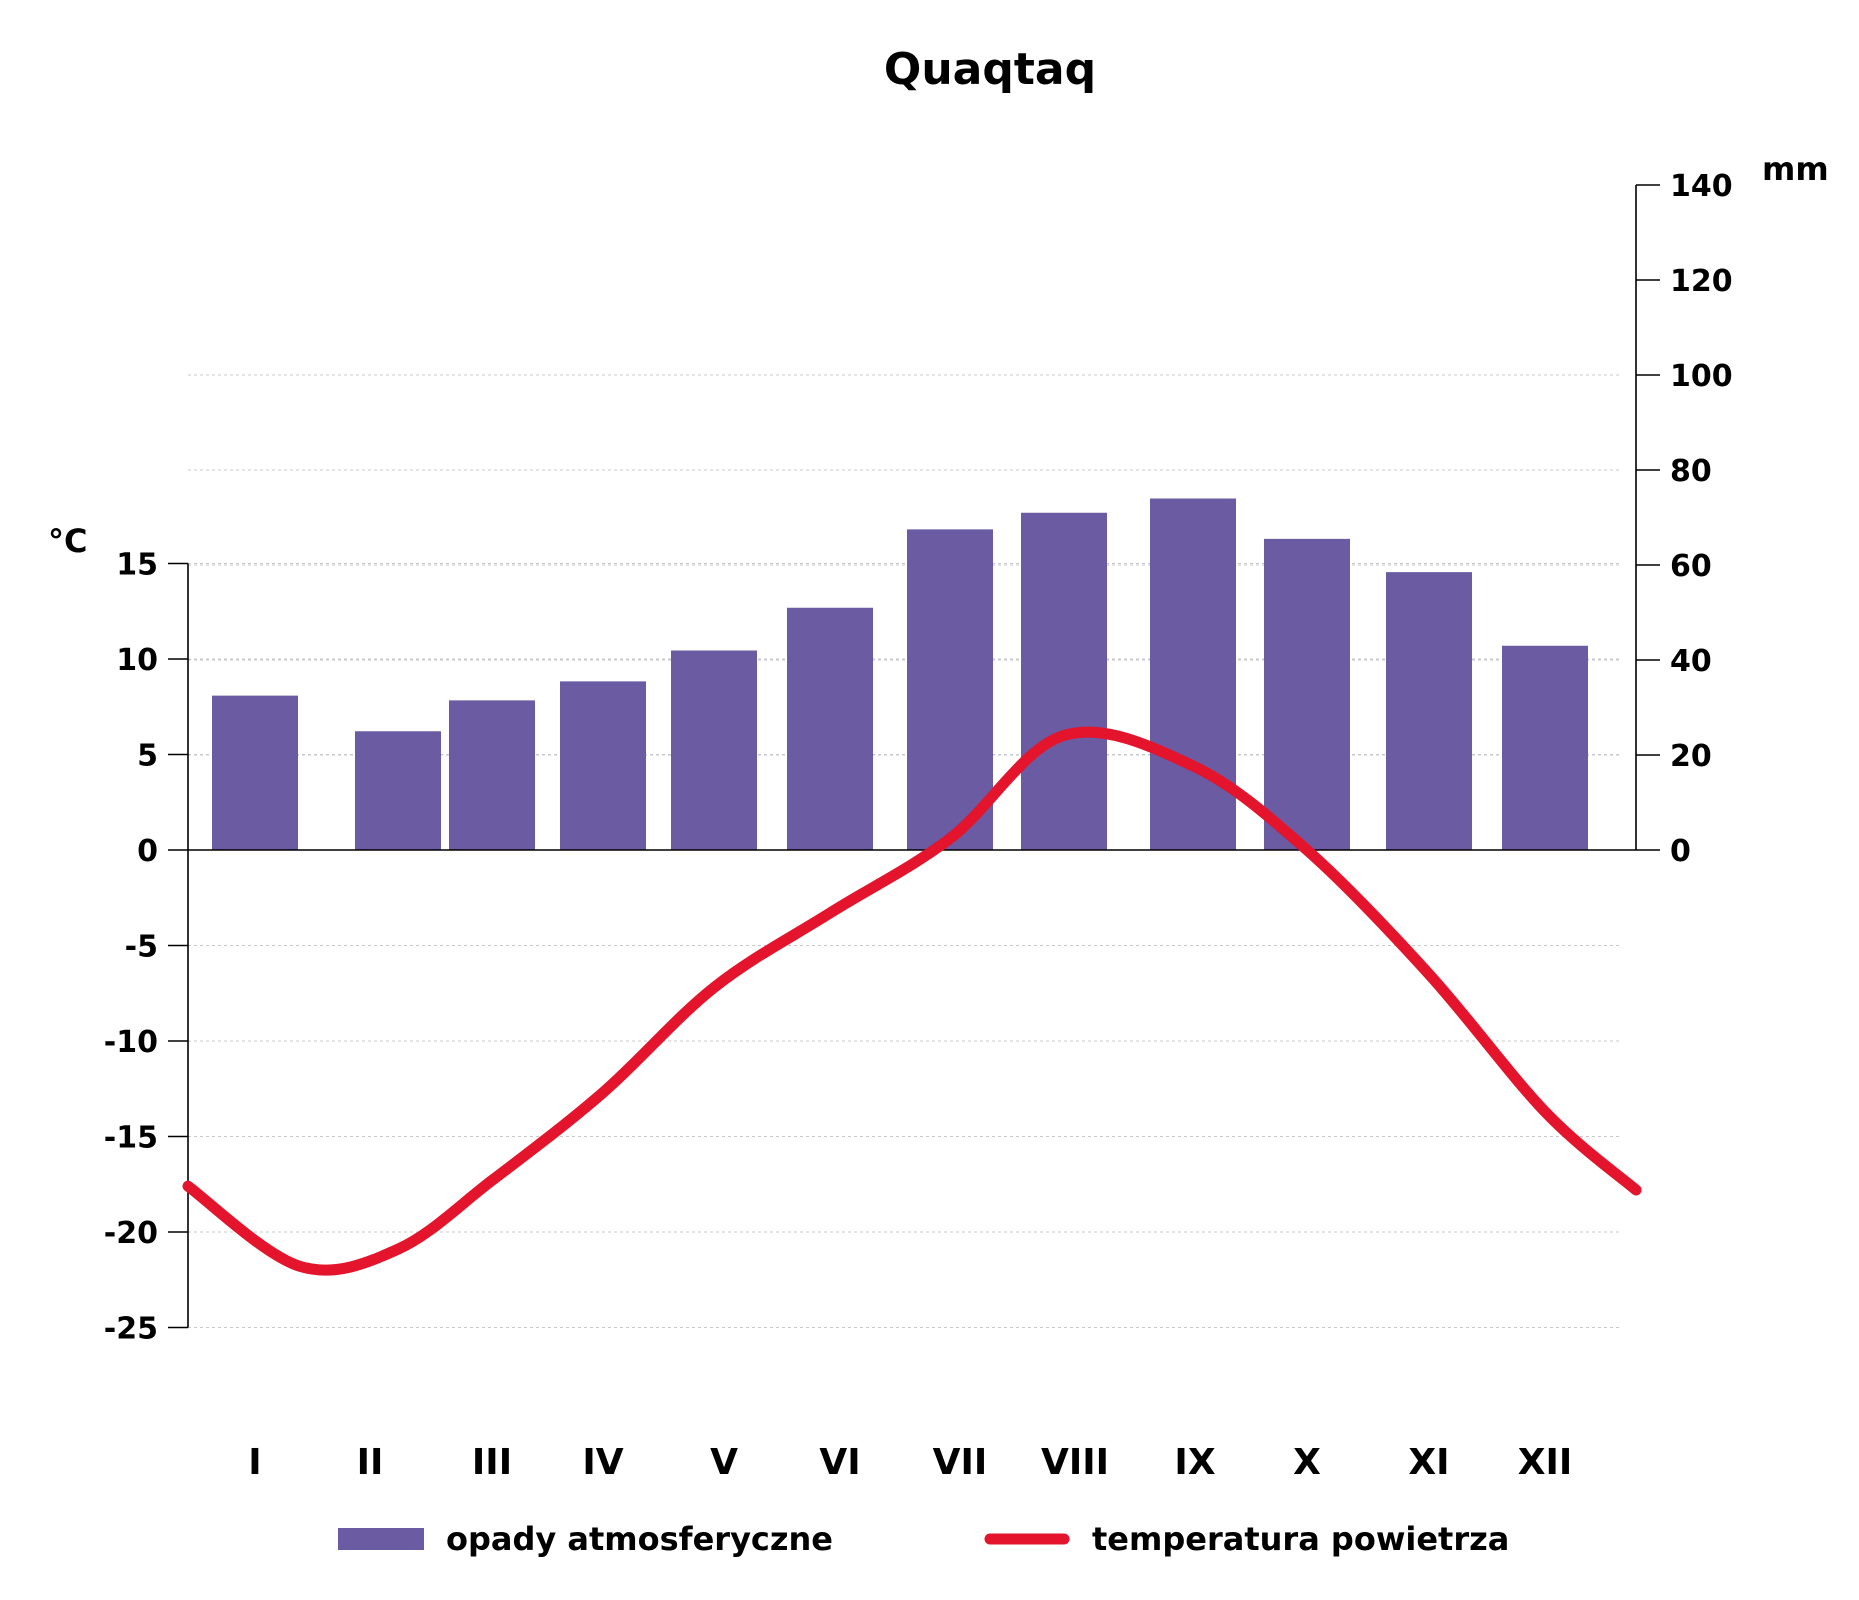 This screenshot has height=1600, width=1859. I want to click on bar-VII, so click(950, 689).